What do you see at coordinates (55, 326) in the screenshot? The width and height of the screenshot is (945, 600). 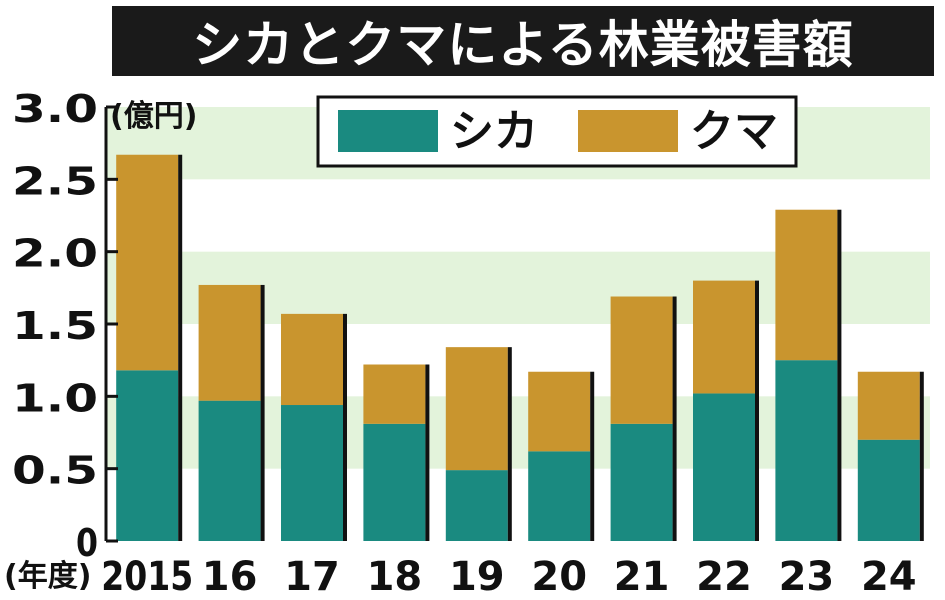 I see `y-tick-label: 1.5` at bounding box center [55, 326].